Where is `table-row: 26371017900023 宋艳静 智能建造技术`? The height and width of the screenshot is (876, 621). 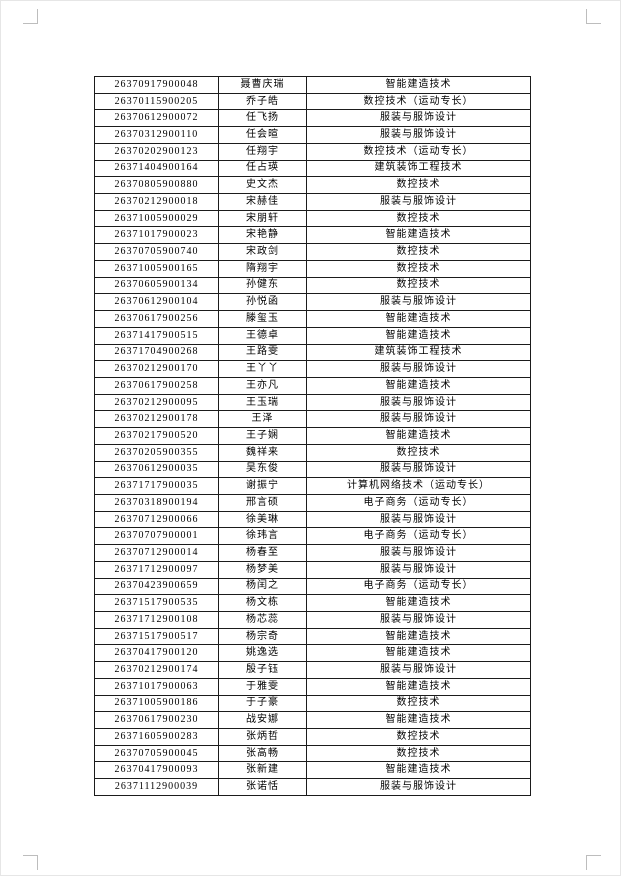
table-row: 26371017900023 宋艳静 智能建造技术 is located at coordinates (312, 235).